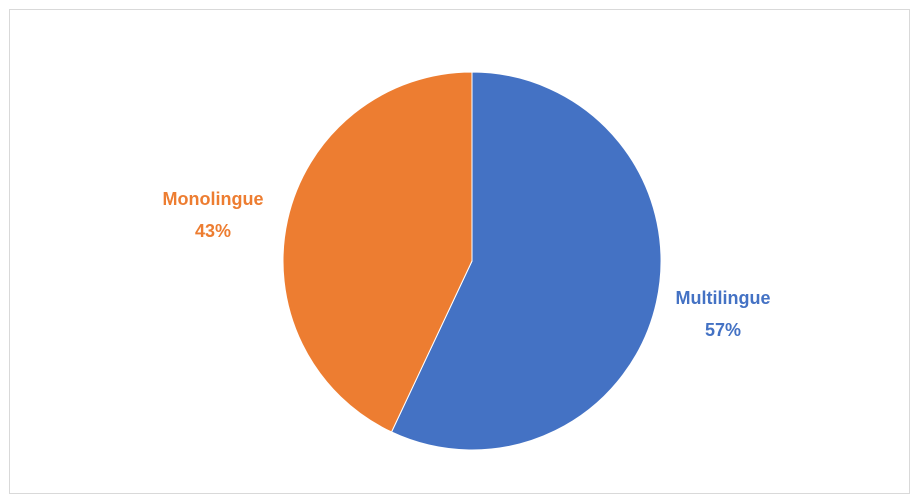 The height and width of the screenshot is (504, 921). What do you see at coordinates (723, 330) in the screenshot?
I see `slice-label-multilingue-percent: 57%` at bounding box center [723, 330].